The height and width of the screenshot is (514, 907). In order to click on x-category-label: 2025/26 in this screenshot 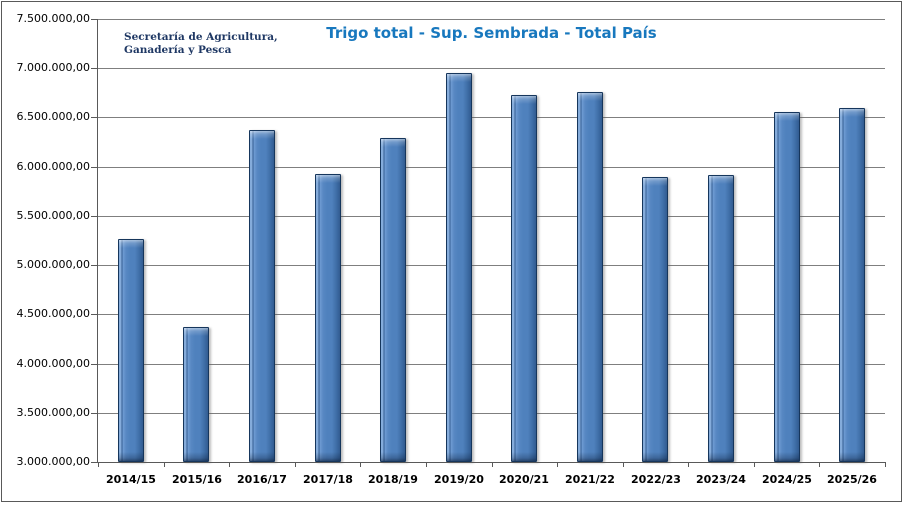, I will do `click(852, 479)`.